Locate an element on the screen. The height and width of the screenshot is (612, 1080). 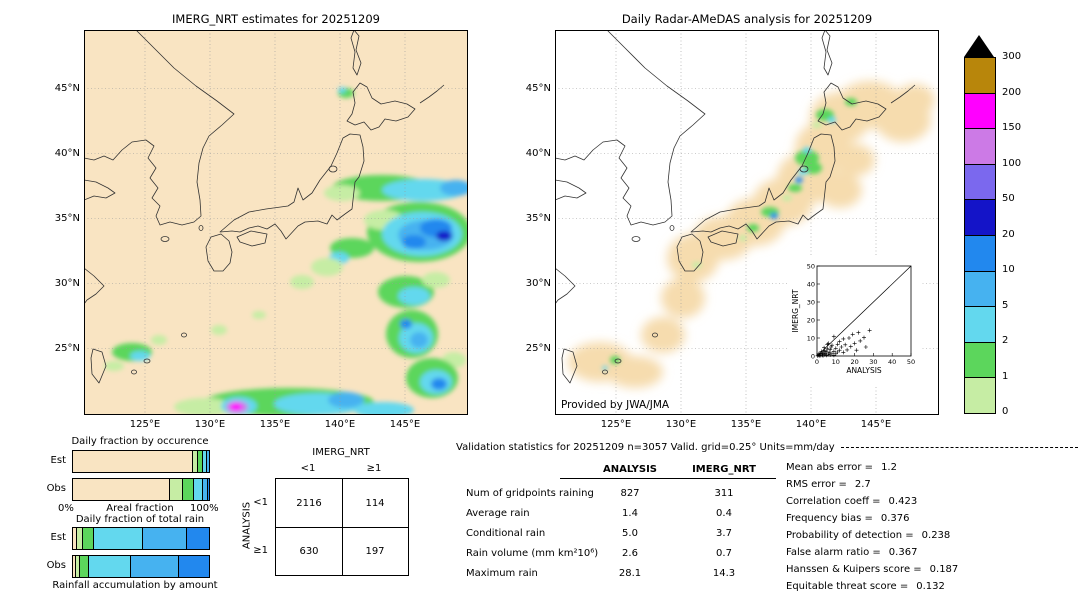
metric-value: 1.2 is located at coordinates (889, 467).